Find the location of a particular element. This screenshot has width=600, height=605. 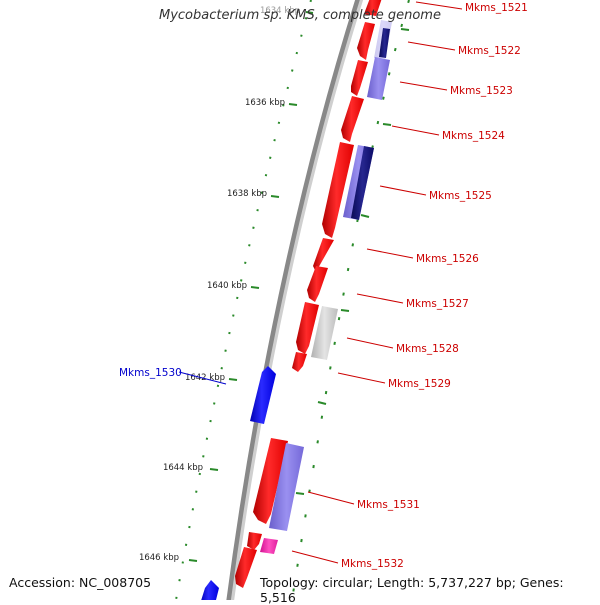

accession-label: Accession: NC_008705 is located at coordinates (80, 582).